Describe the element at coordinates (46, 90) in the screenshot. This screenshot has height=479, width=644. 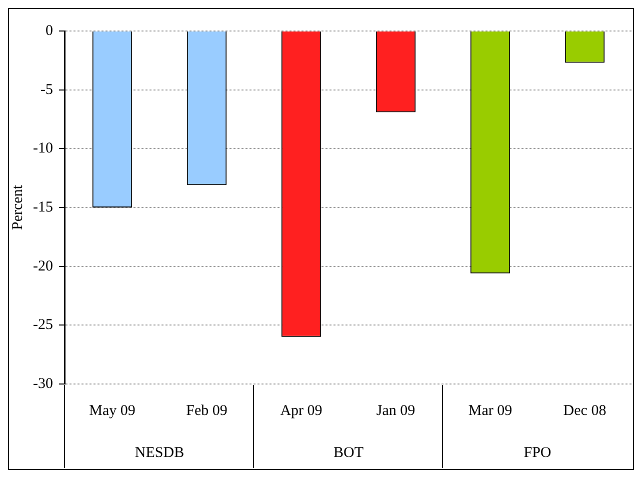
I see `y-tick-label: -5` at that location.